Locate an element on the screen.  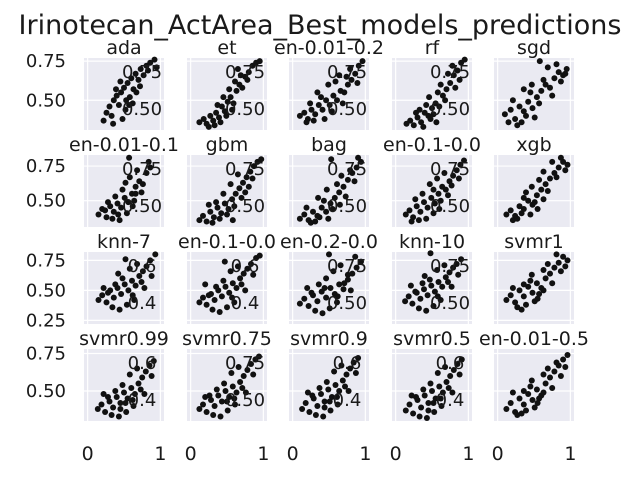
y-tick-label: 0.75 is located at coordinates (46, 166).